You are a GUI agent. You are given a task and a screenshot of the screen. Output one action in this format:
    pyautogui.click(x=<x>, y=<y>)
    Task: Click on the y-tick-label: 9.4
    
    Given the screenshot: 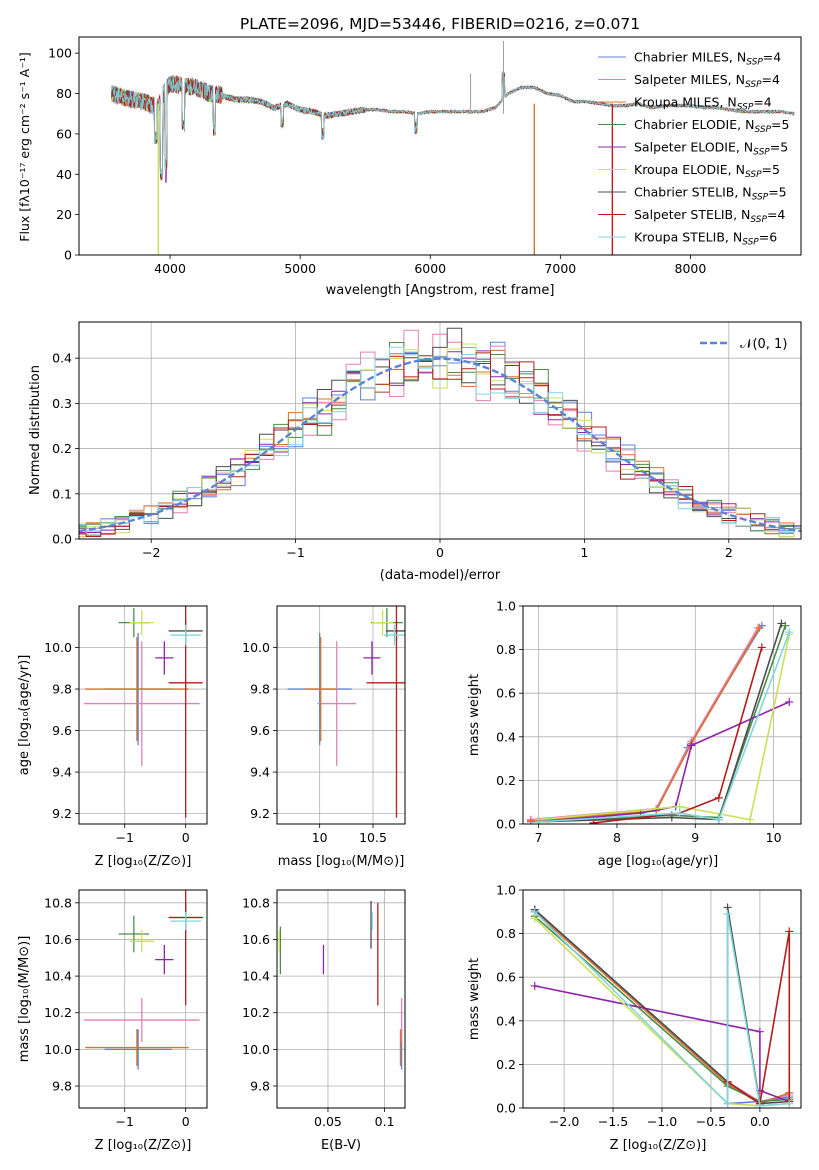 What is the action you would take?
    pyautogui.click(x=62, y=772)
    